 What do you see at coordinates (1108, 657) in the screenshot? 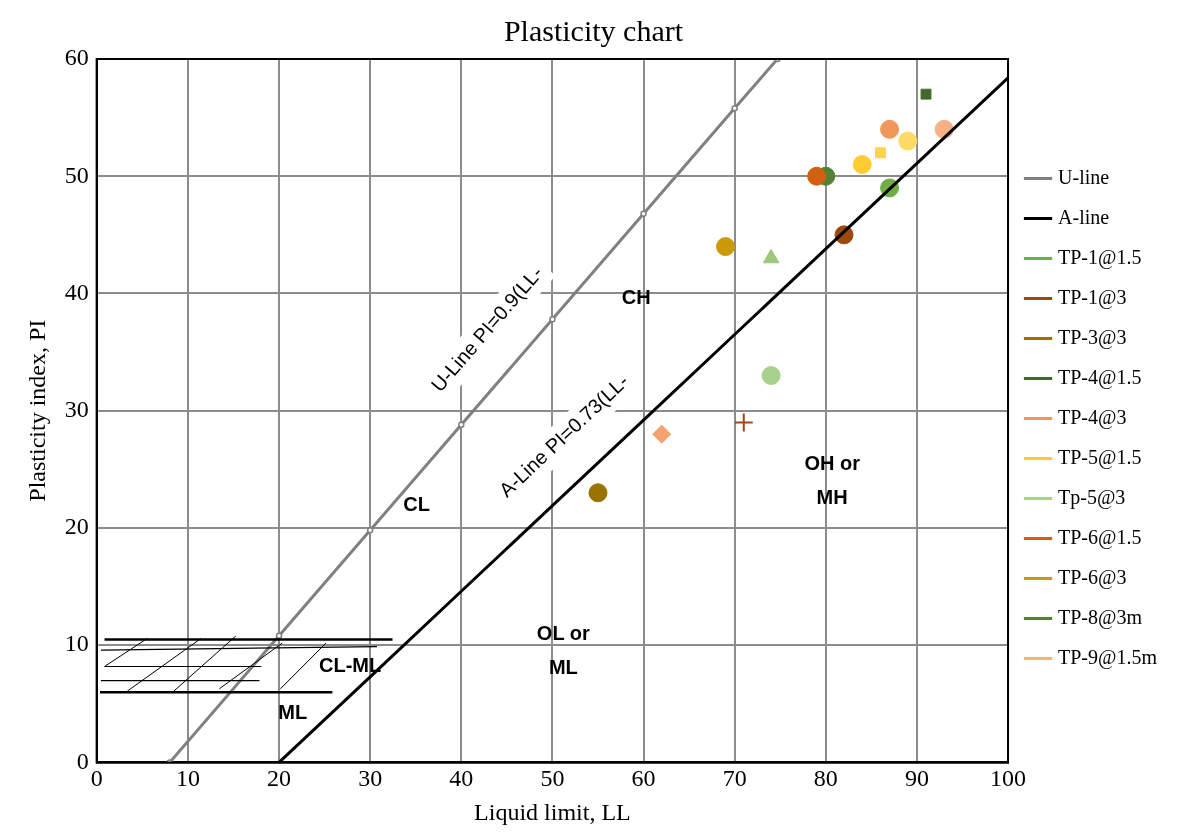
I see `legend-label: TP-9@1.5m` at bounding box center [1108, 657].